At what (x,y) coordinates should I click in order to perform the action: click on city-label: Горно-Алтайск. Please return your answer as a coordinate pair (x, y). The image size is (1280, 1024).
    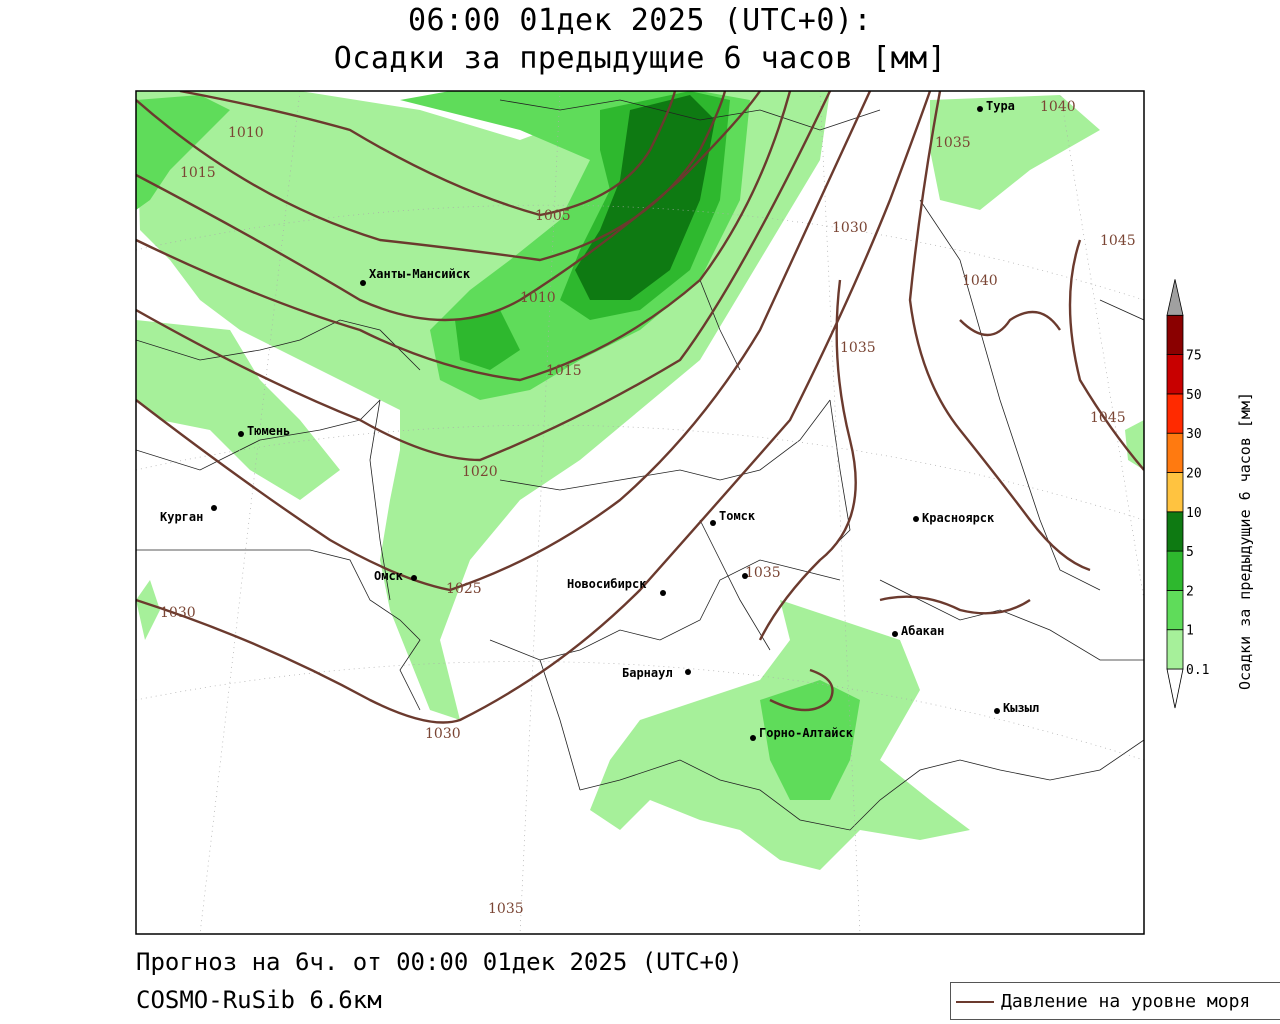
    Looking at the image, I should click on (806, 733).